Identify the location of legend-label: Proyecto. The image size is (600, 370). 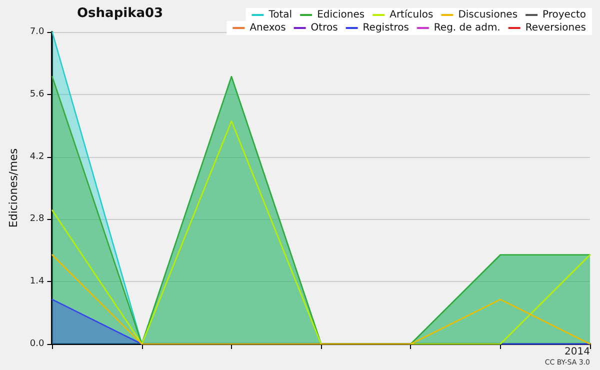
(564, 15).